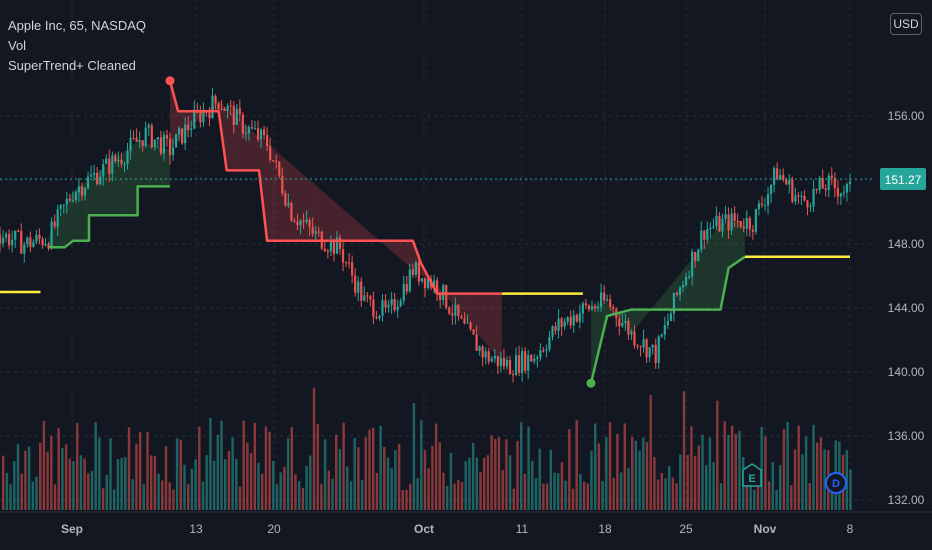 This screenshot has width=932, height=550. Describe the element at coordinates (77, 25) in the screenshot. I see `symbol-title: Apple Inc, 65, NASDAQ` at that location.